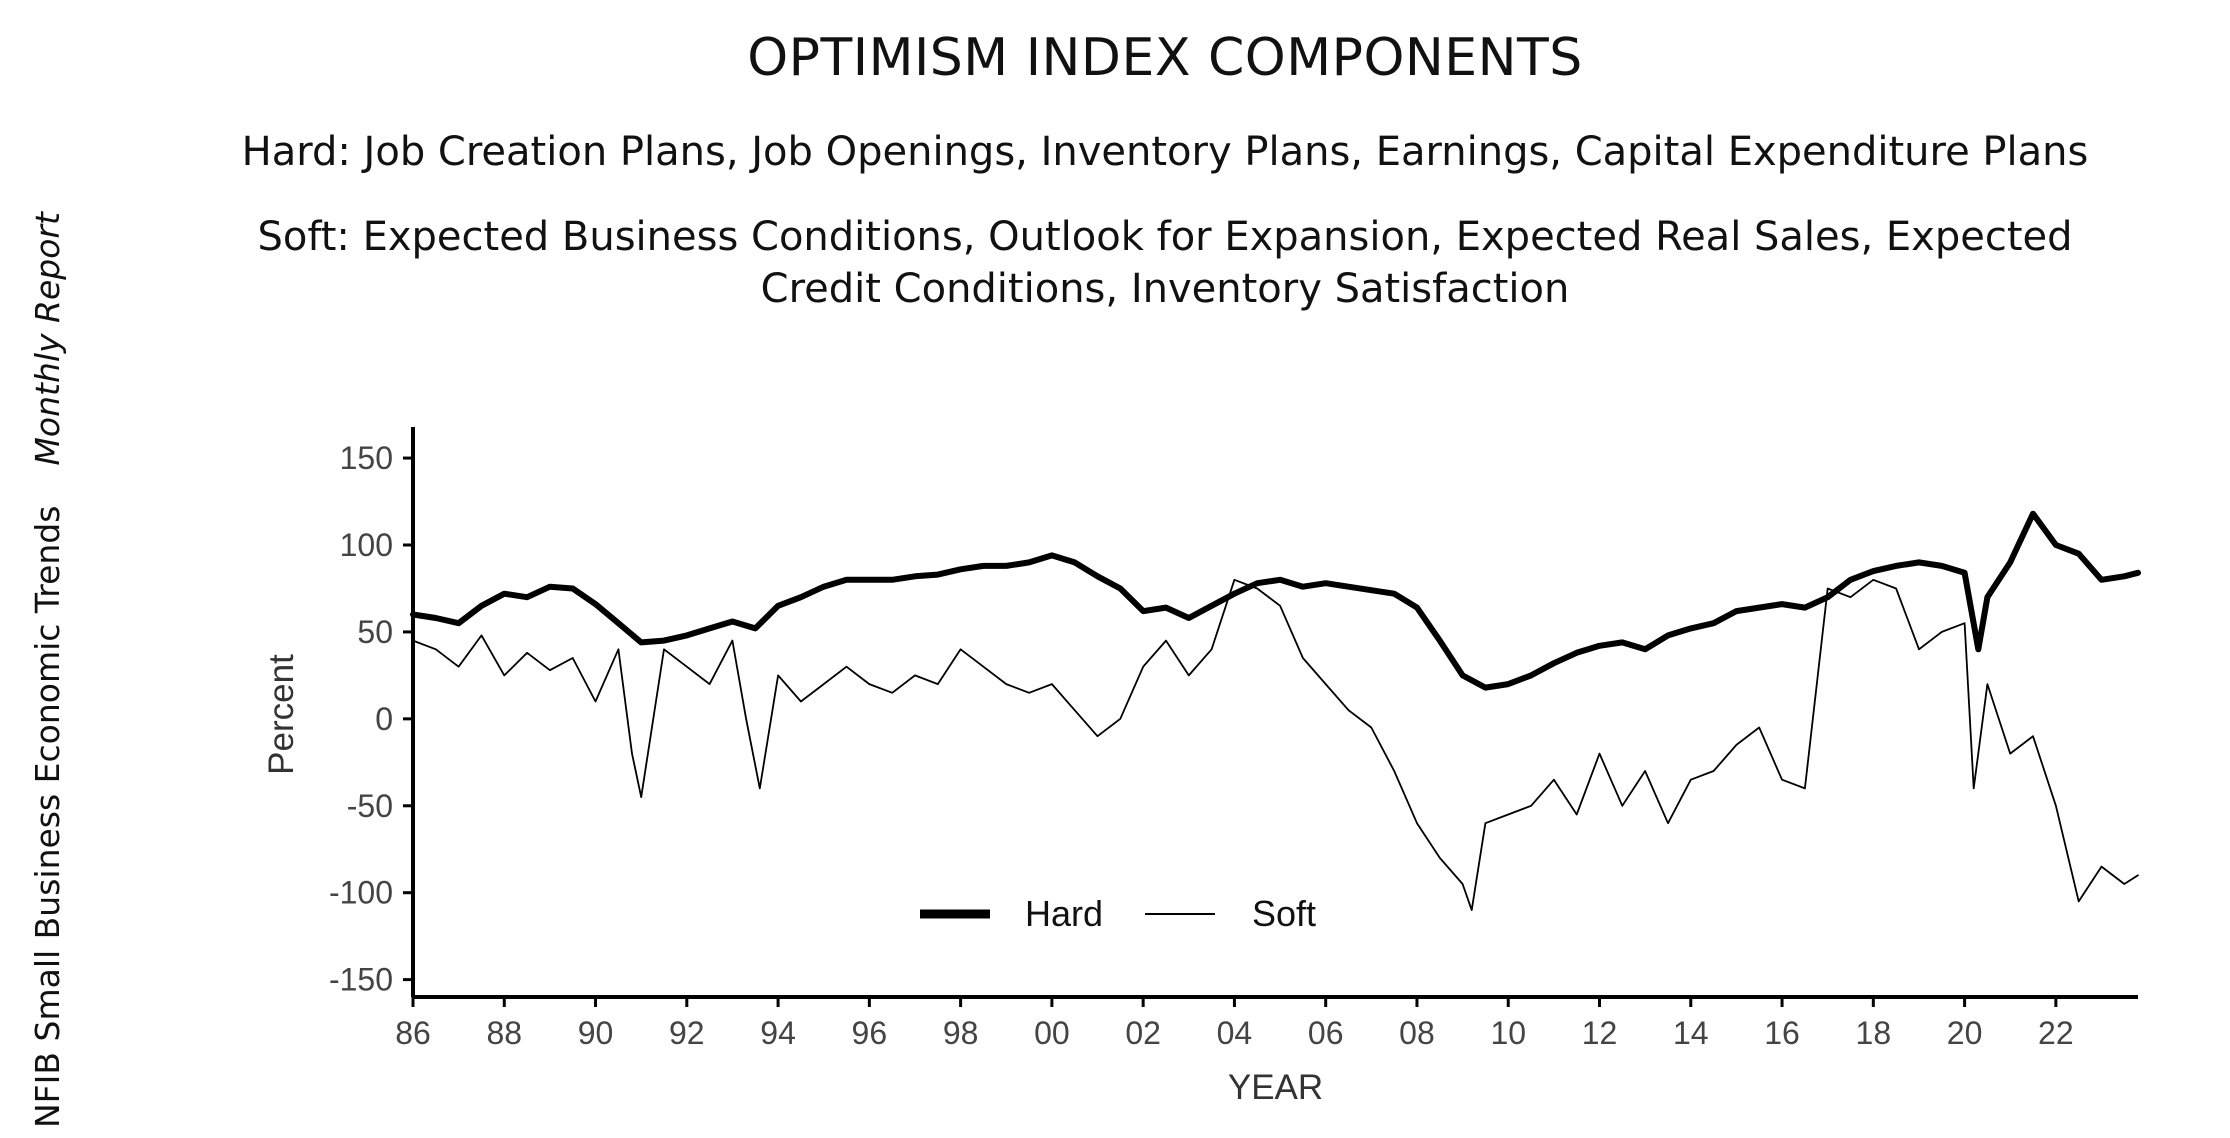 The width and height of the screenshot is (2230, 1138). What do you see at coordinates (1417, 1033) in the screenshot?
I see `x-tick-label: 08` at bounding box center [1417, 1033].